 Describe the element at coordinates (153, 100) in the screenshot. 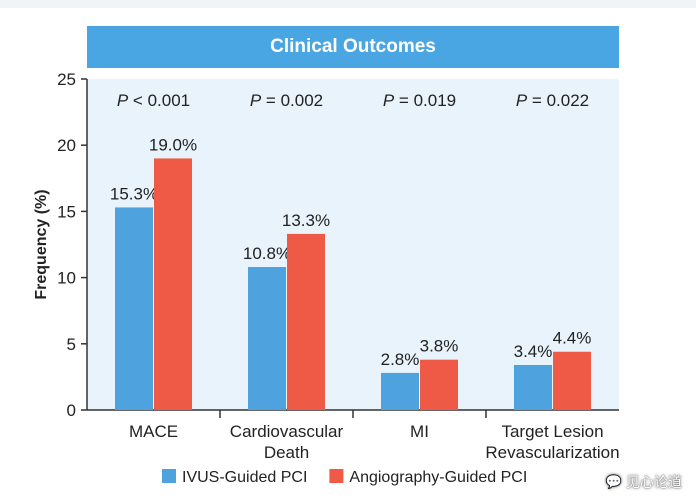

I see `p-value-annotation: P < 0.001` at that location.